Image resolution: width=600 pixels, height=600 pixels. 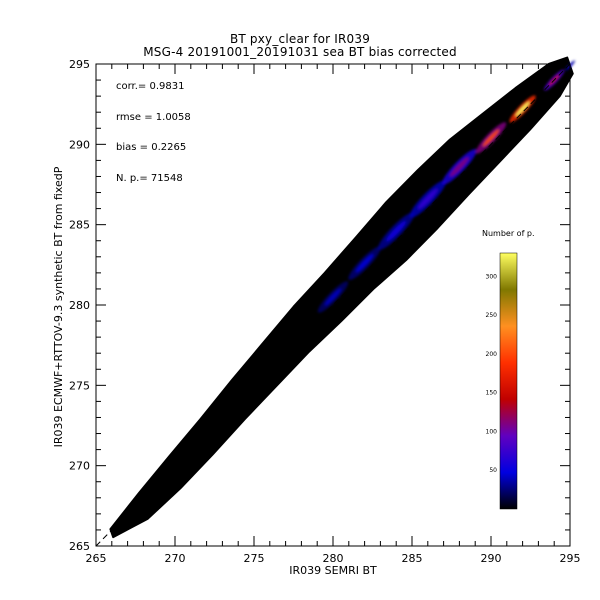 What do you see at coordinates (150, 86) in the screenshot?
I see `stat-corr: corr.= 0.9831` at bounding box center [150, 86].